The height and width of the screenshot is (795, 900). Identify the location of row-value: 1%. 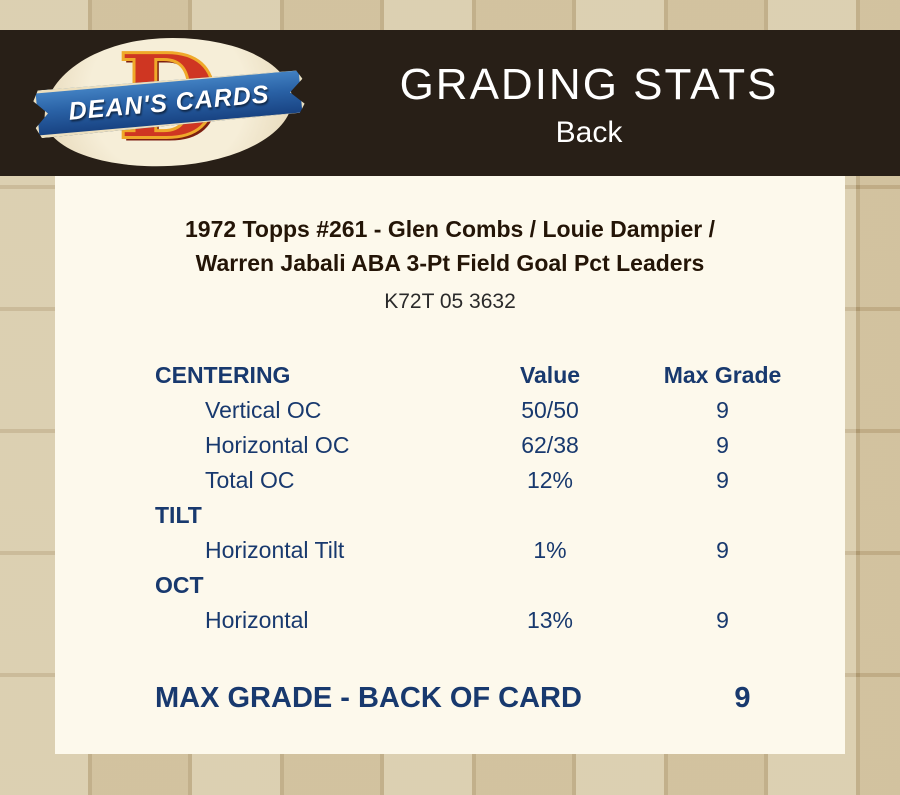
(550, 550).